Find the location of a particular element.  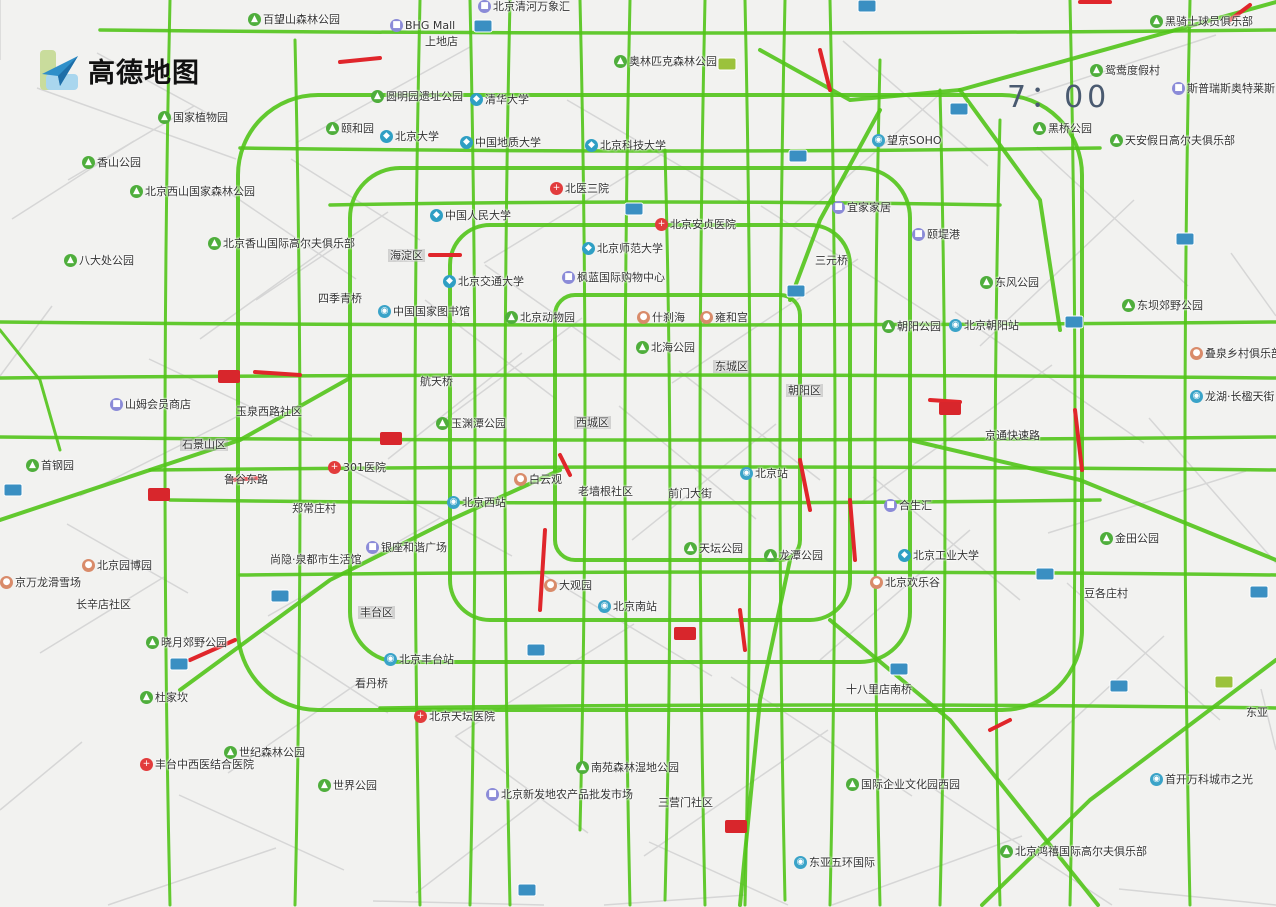

map-label: ▲ 黑骑士球员俱乐部 is located at coordinates (1201, 21).